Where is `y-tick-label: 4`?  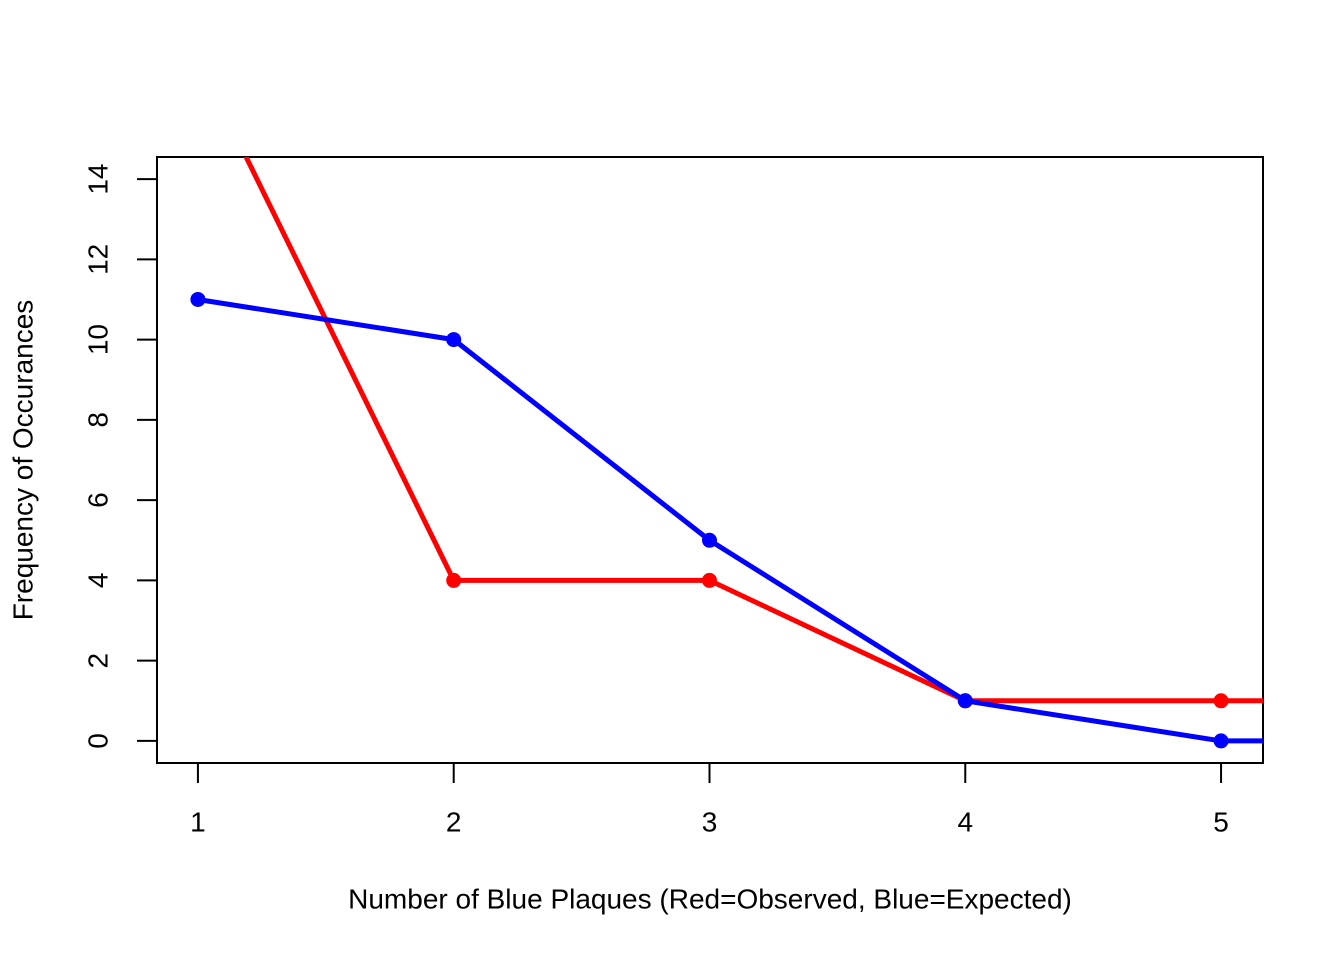 y-tick-label: 4 is located at coordinates (97, 581).